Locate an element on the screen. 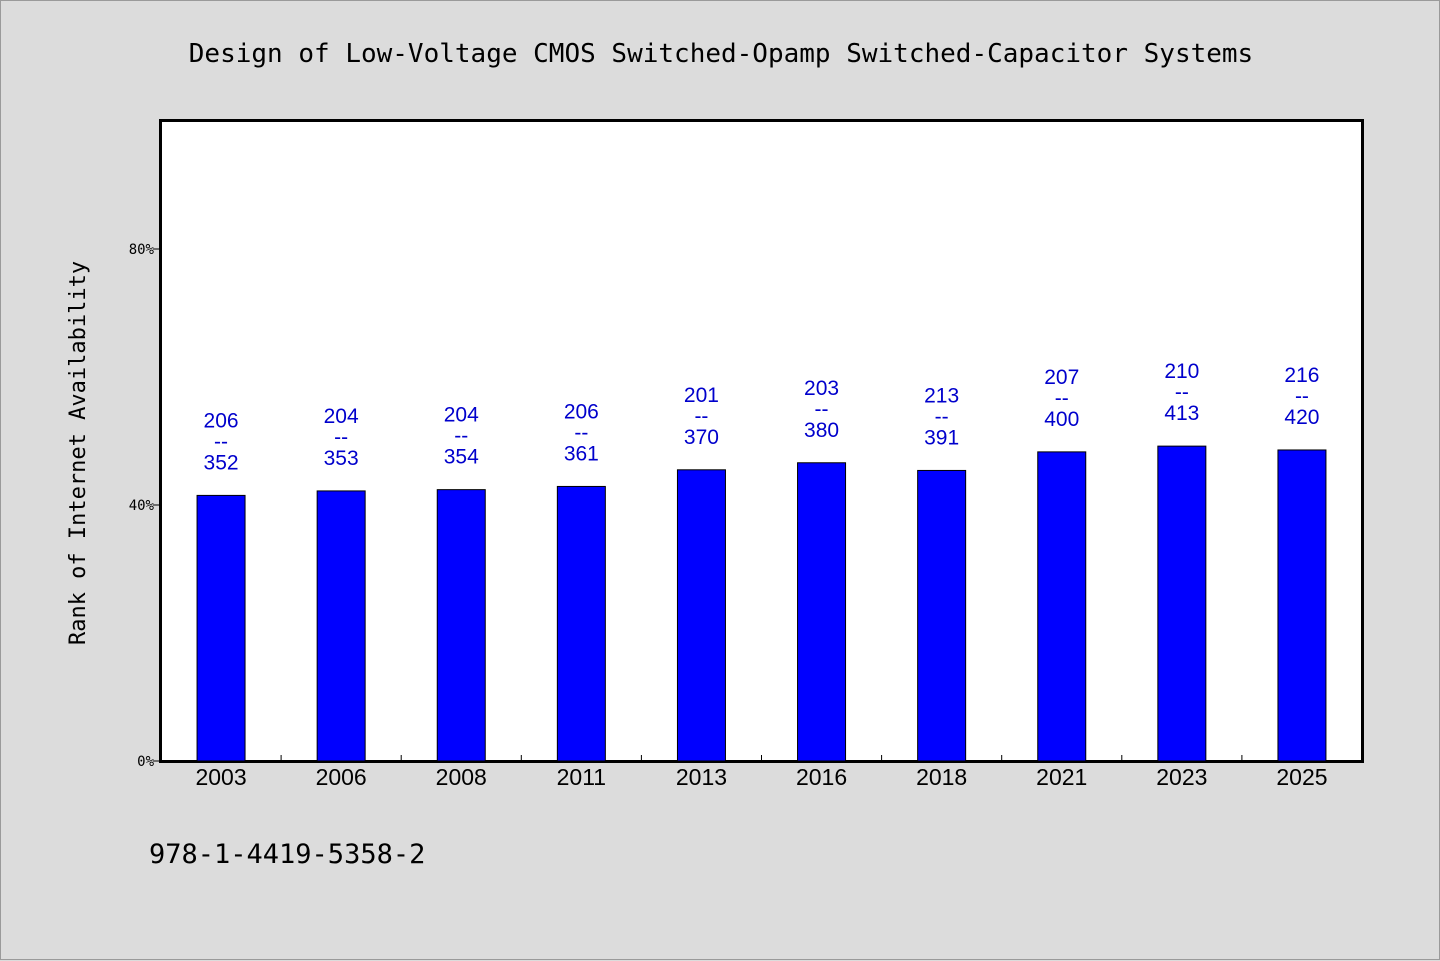 This screenshot has height=961, width=1440. y-tick-label: 0% is located at coordinates (145, 762).